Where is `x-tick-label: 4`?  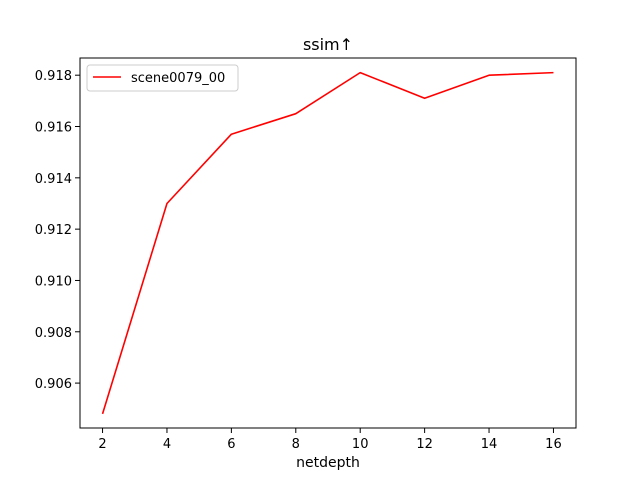 x-tick-label: 4 is located at coordinates (167, 444).